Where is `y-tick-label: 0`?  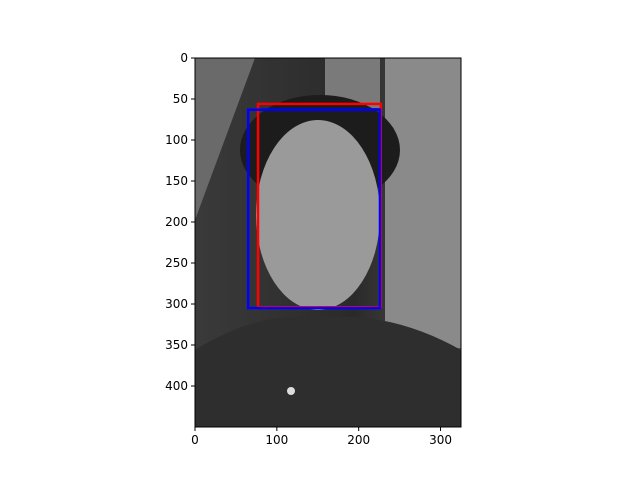 y-tick-label: 0 is located at coordinates (184, 58).